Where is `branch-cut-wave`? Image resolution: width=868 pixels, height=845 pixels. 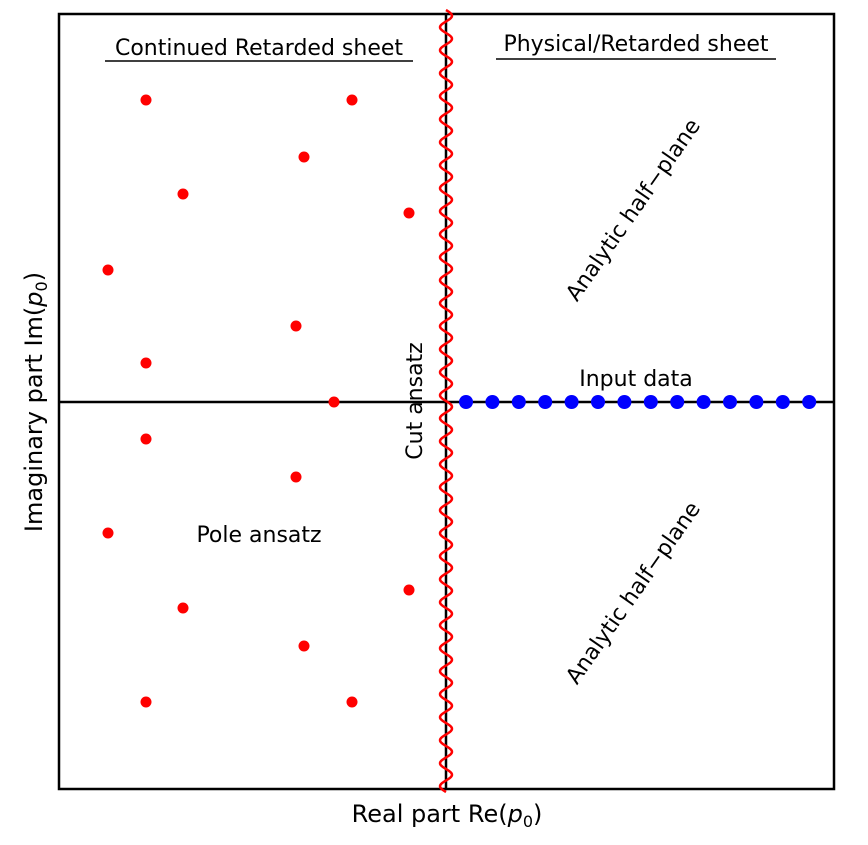
branch-cut-wave is located at coordinates (446, 401).